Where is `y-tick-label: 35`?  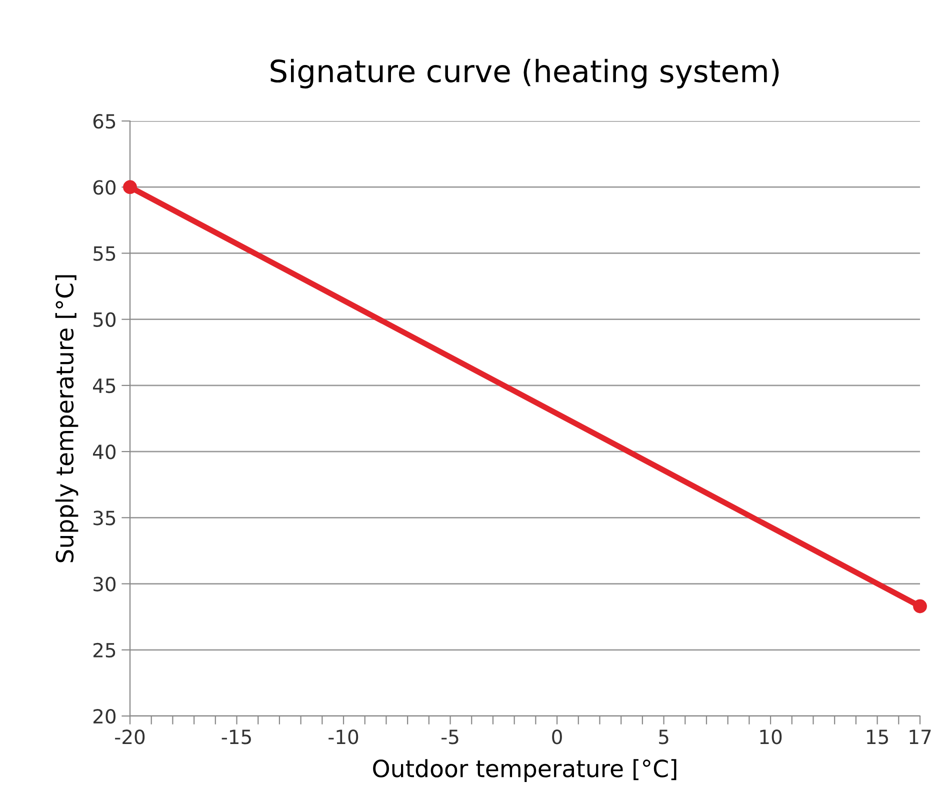 y-tick-label: 35 is located at coordinates (105, 518).